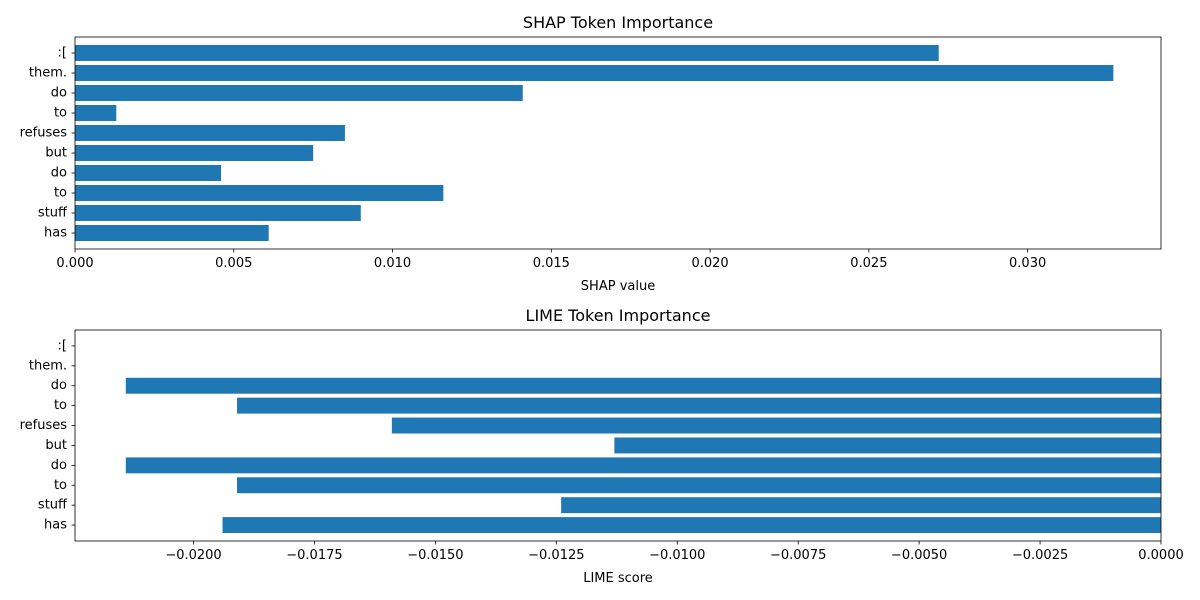 The image size is (1200, 600). What do you see at coordinates (618, 286) in the screenshot?
I see `shap-x-axis-label: SHAP value` at bounding box center [618, 286].